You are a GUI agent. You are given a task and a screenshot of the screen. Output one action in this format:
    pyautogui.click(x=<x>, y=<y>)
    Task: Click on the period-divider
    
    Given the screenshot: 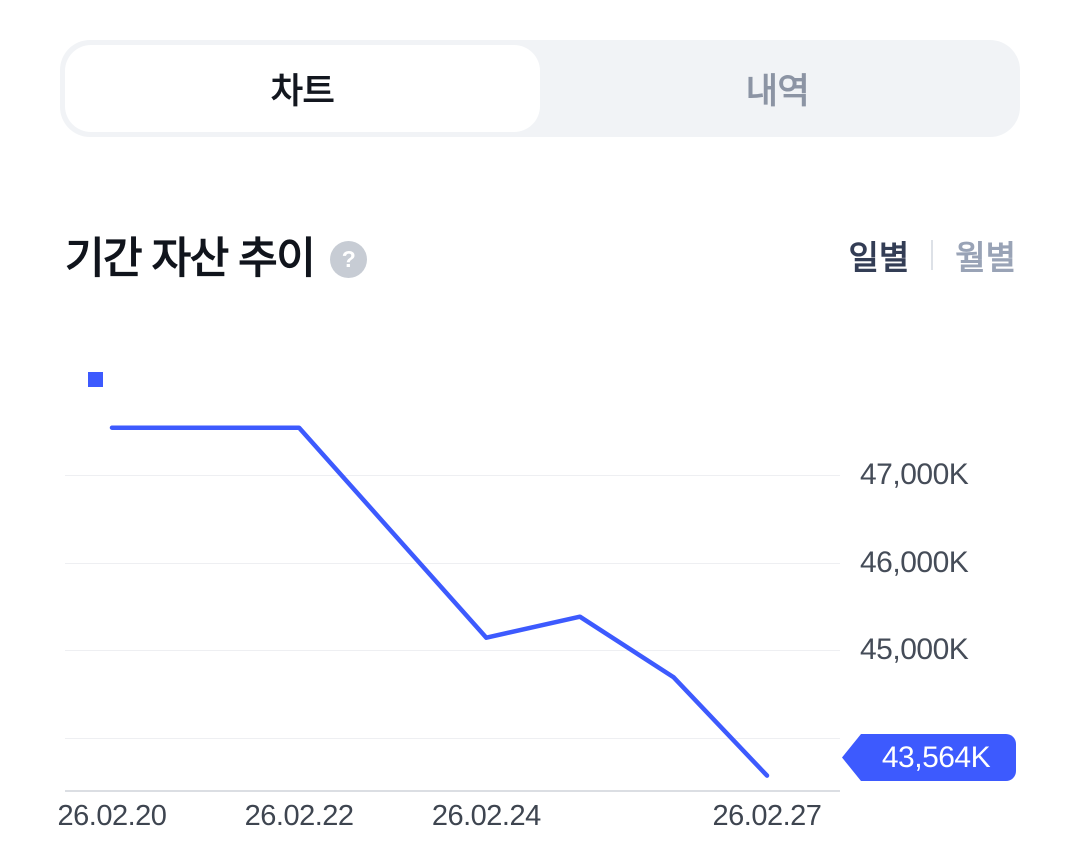 What is the action you would take?
    pyautogui.click(x=932, y=255)
    